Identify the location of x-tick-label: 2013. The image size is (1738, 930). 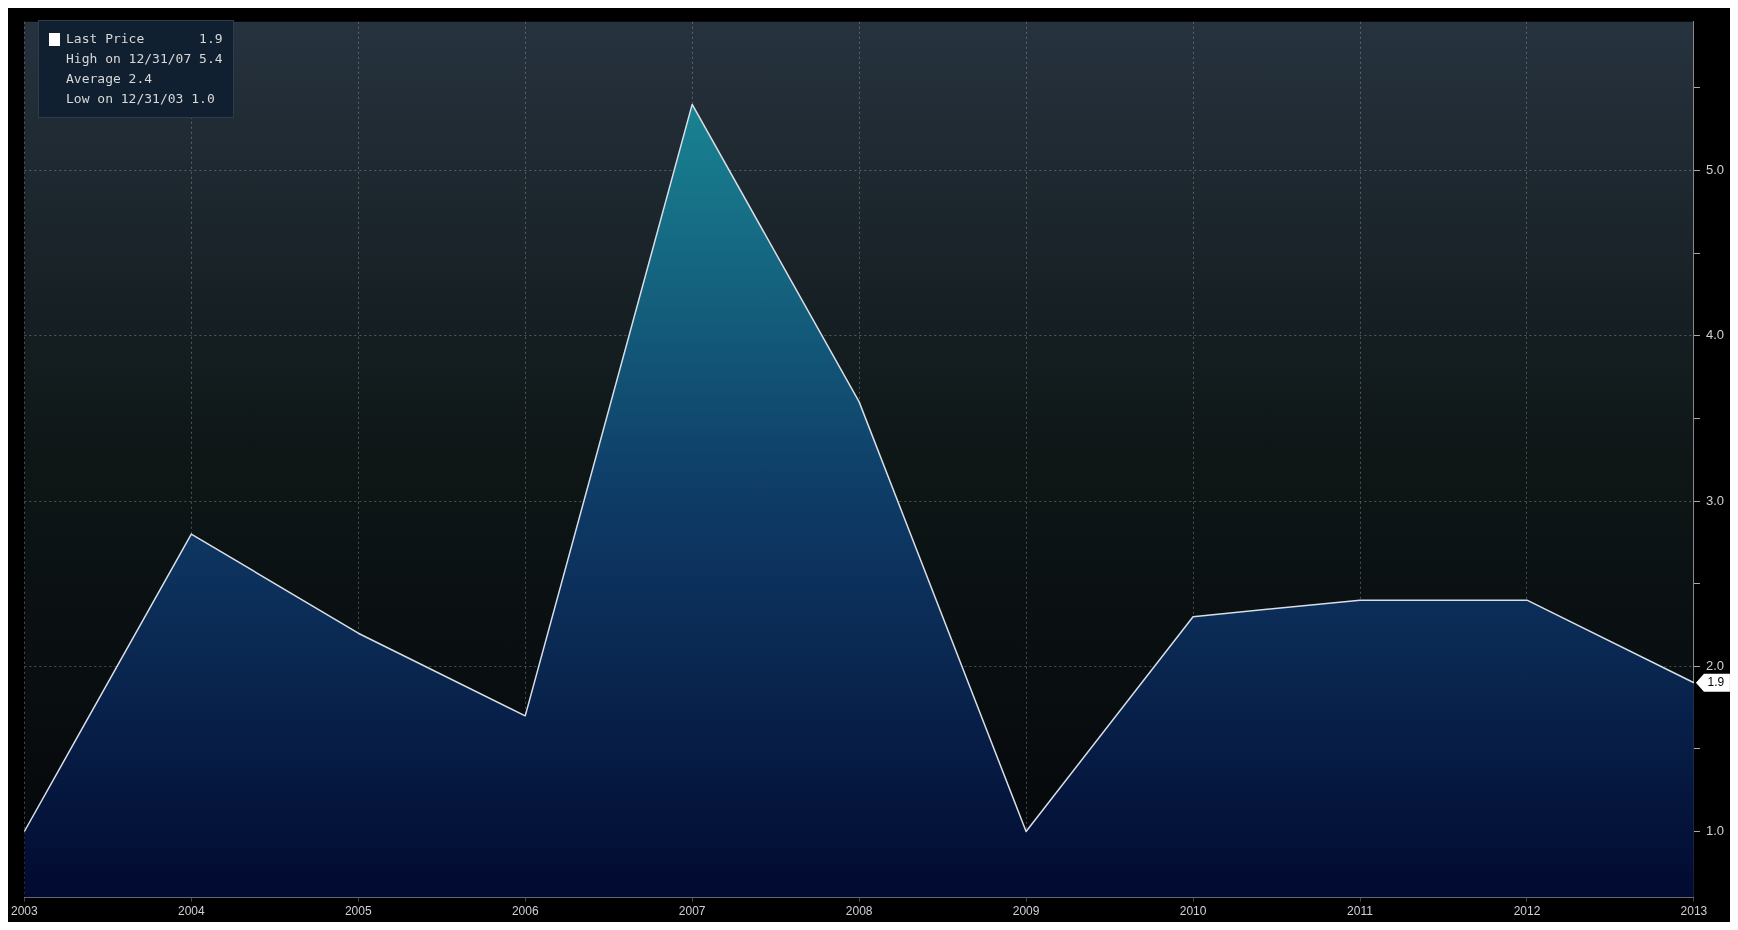
(1694, 911).